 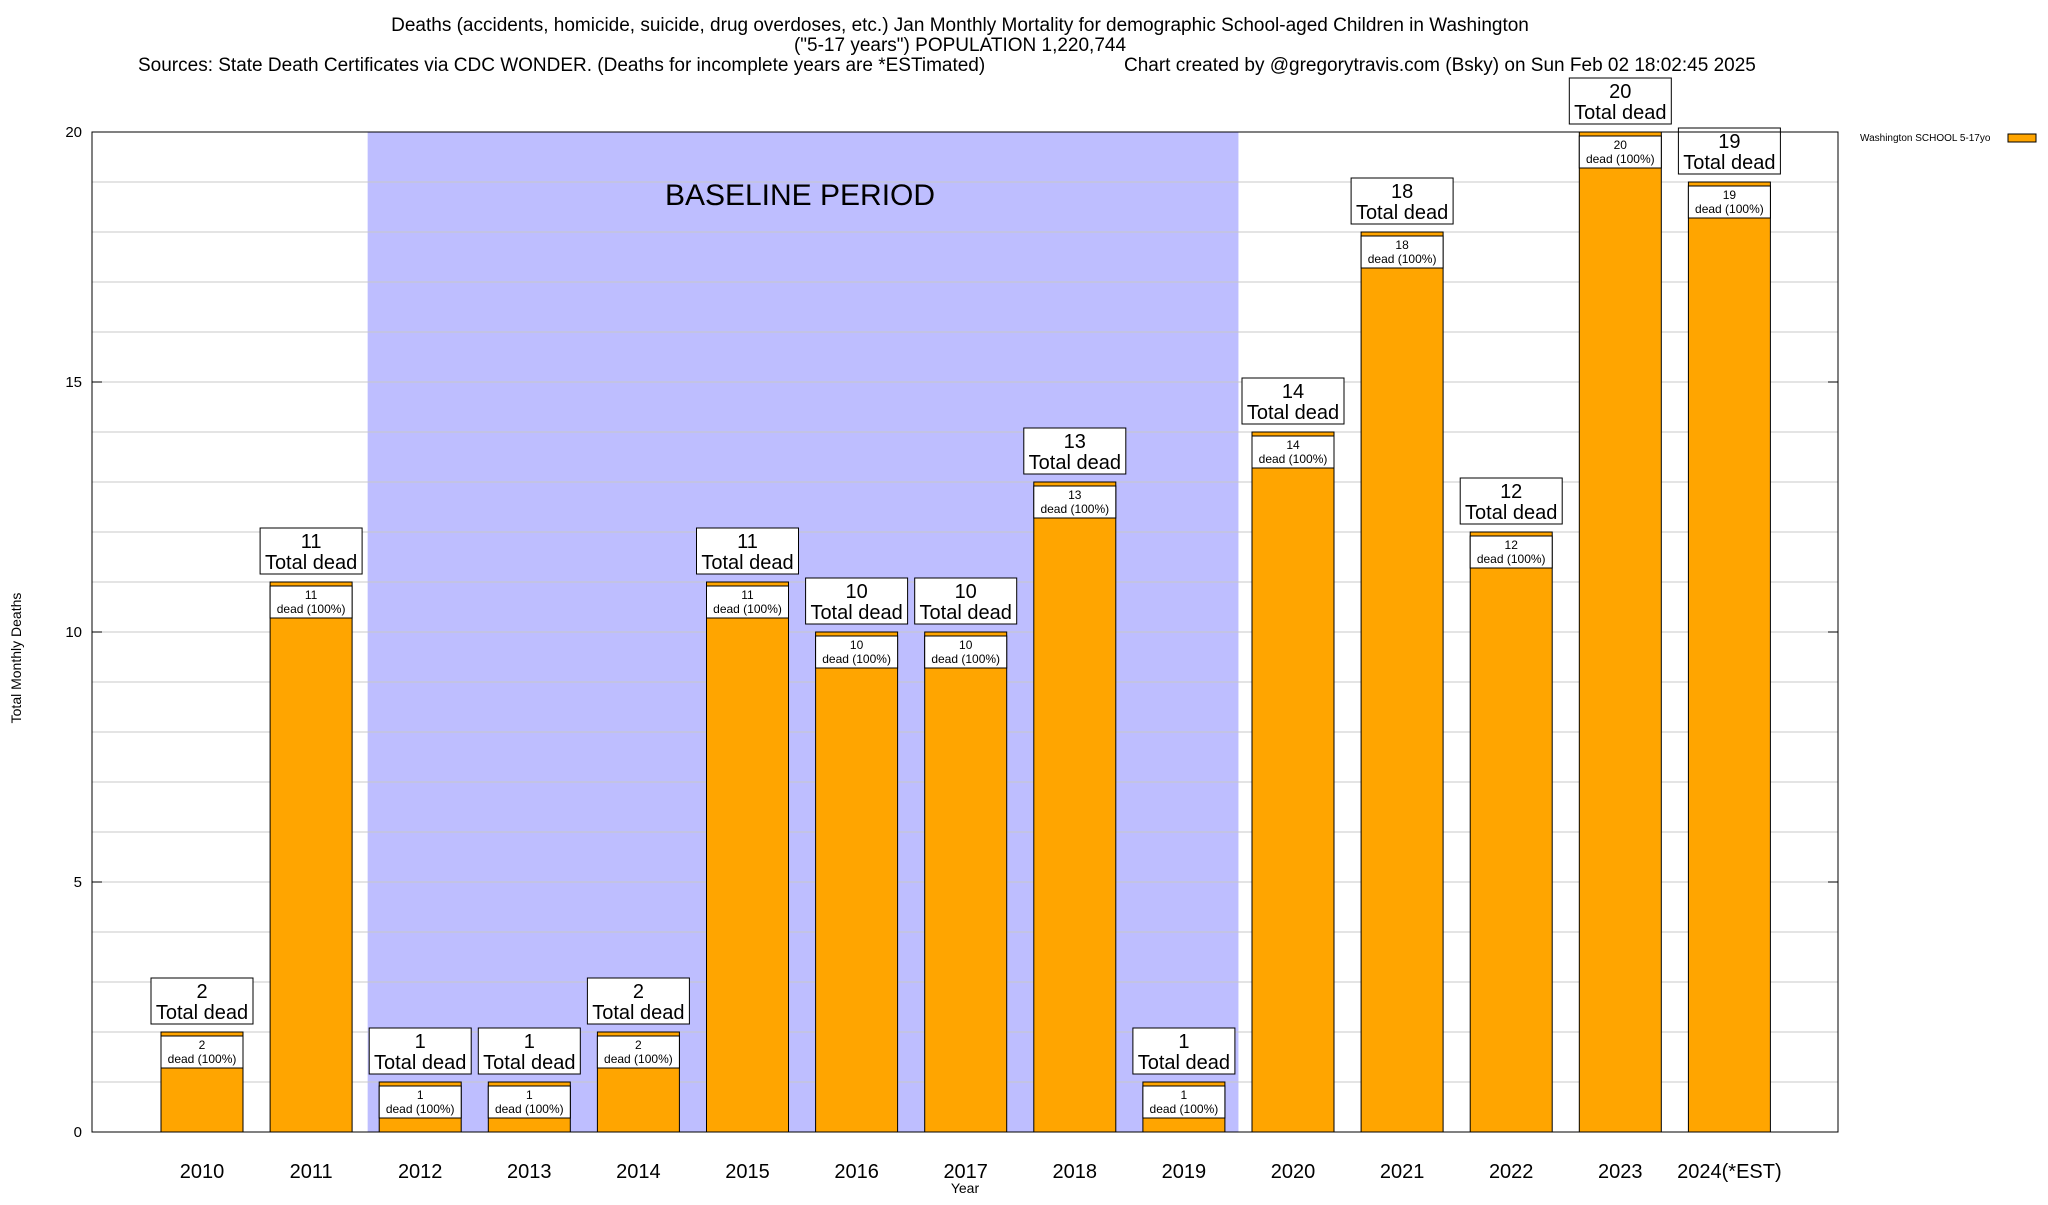 I want to click on x-axis-label: Year, so click(x=965, y=1188).